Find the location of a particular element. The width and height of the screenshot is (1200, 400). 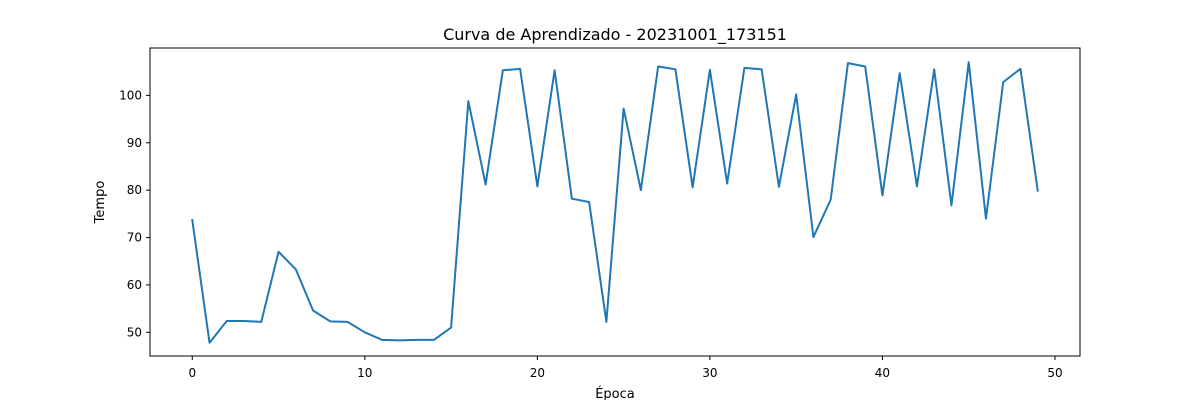

x-tick-label: 10 is located at coordinates (364, 373).